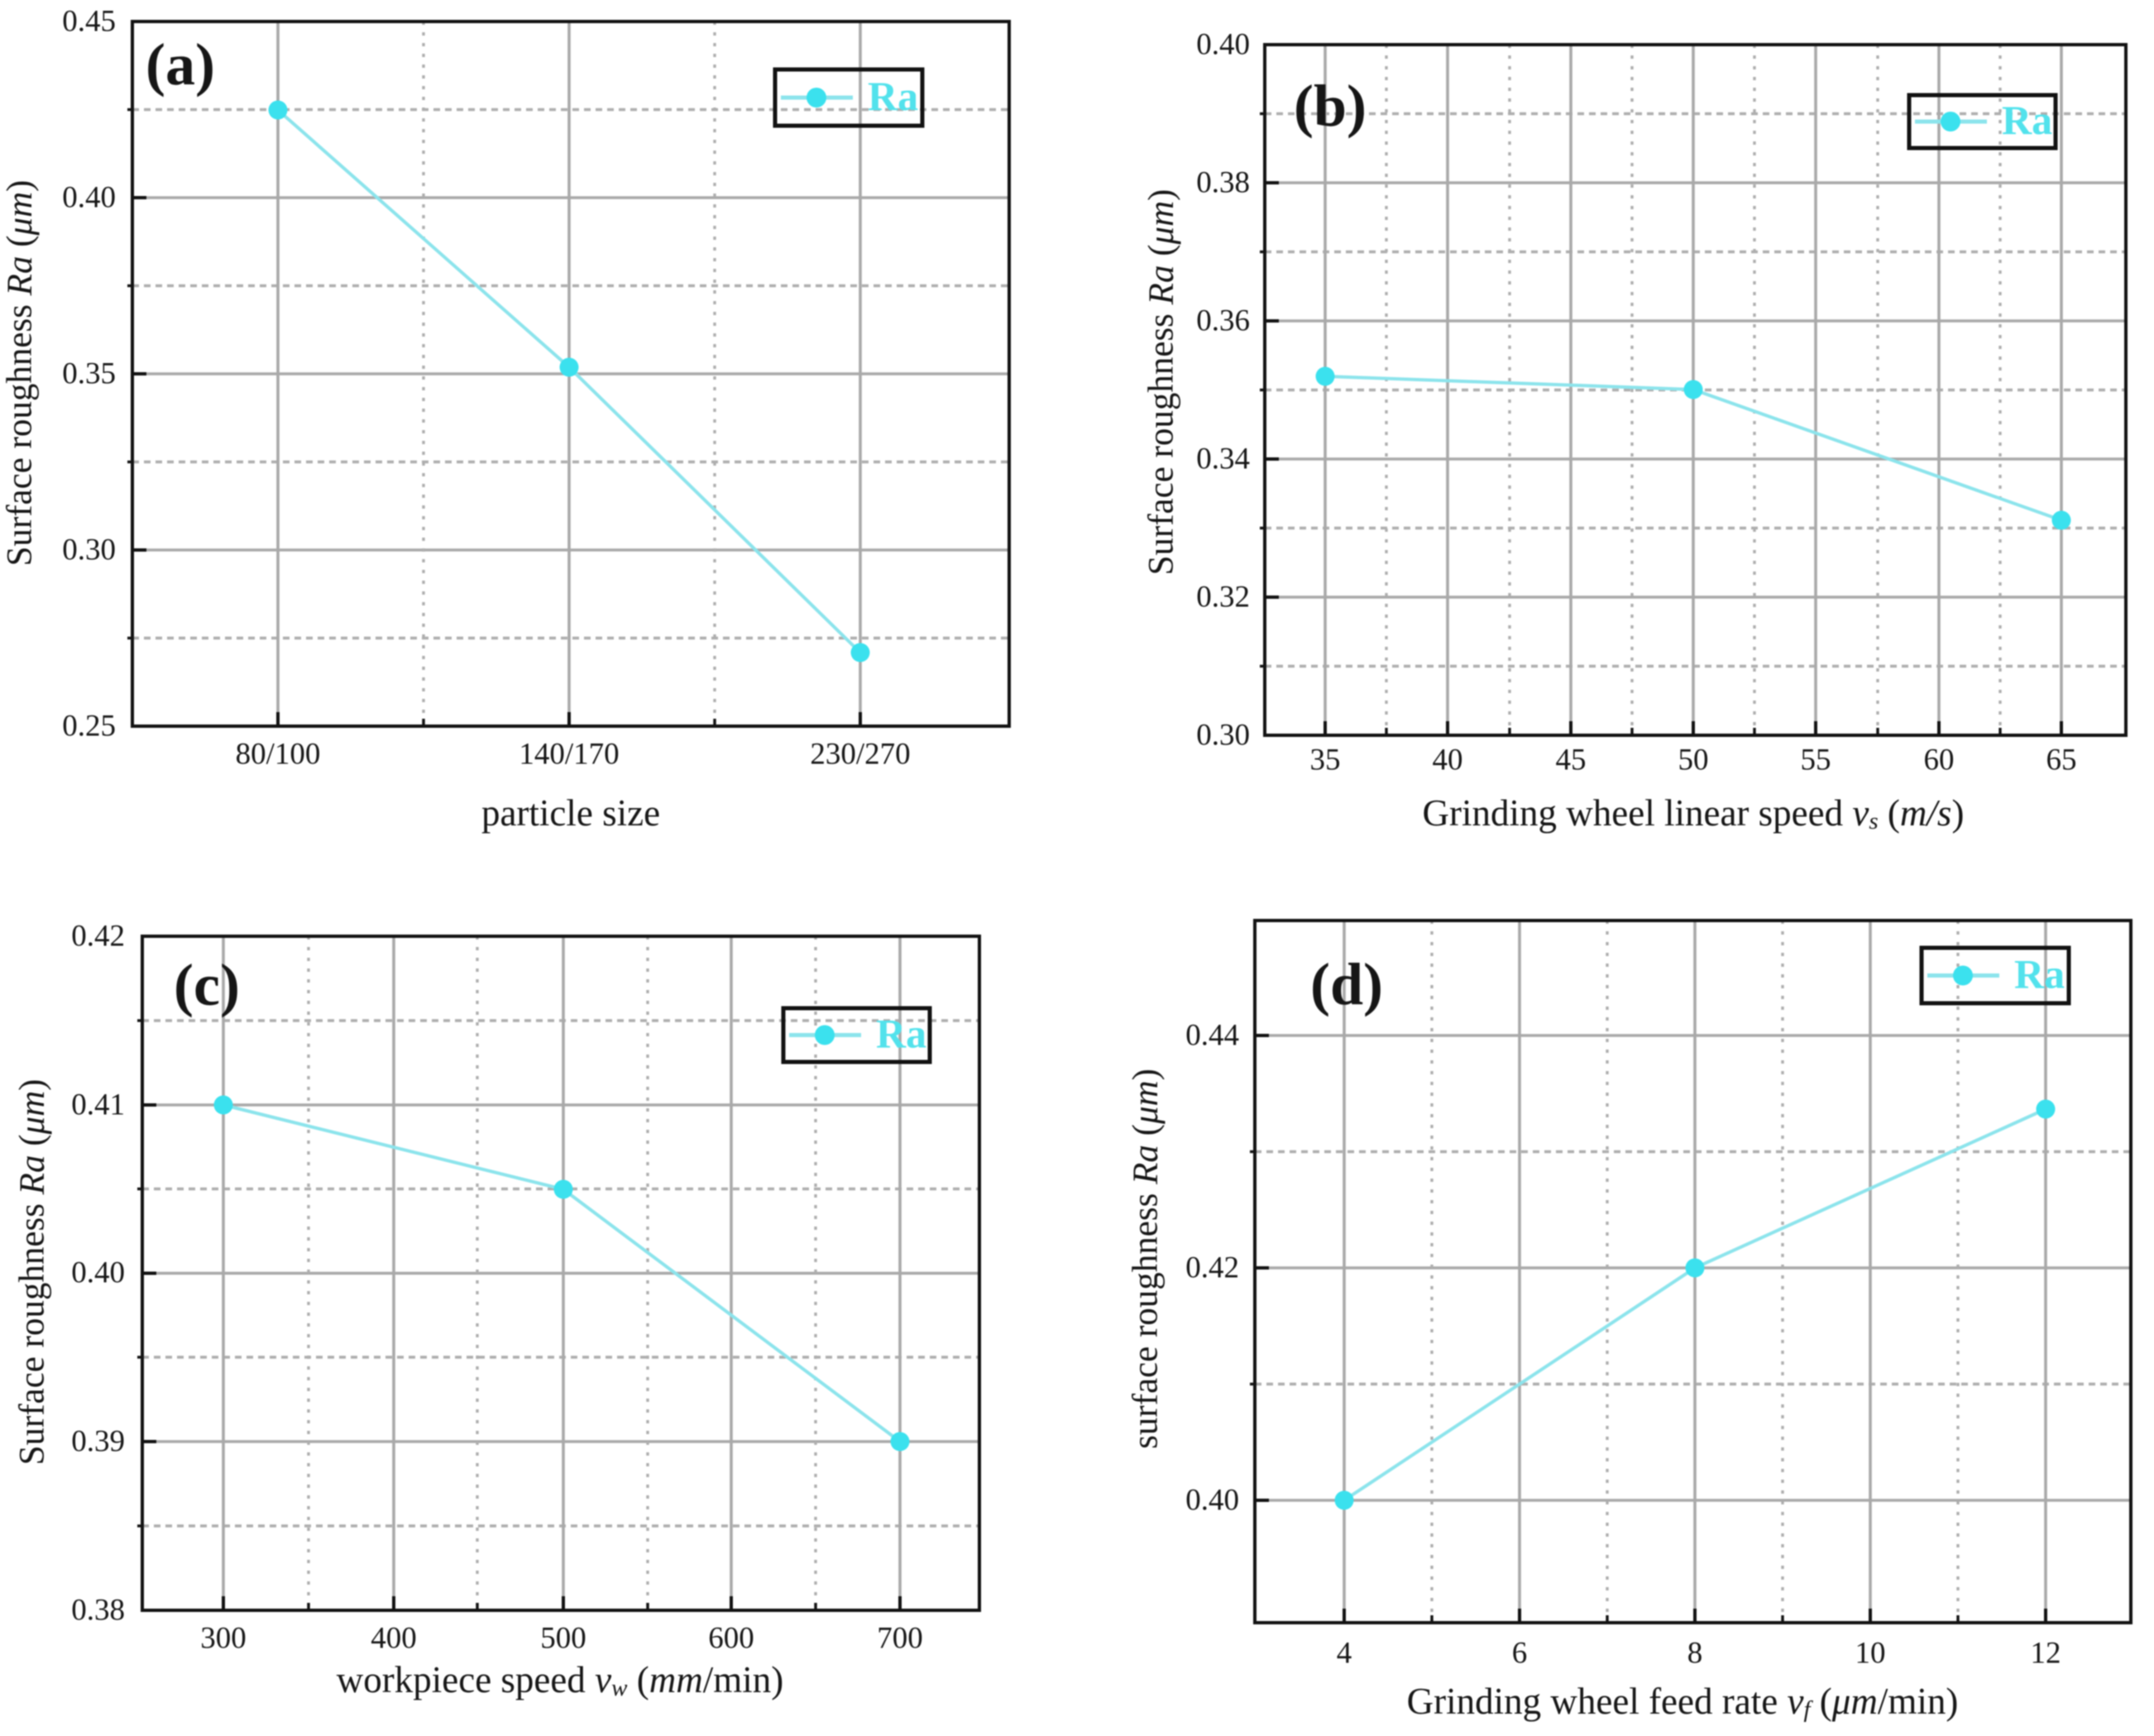  What do you see at coordinates (1330, 106) in the screenshot?
I see `svg-text: (b)` at bounding box center [1330, 106].